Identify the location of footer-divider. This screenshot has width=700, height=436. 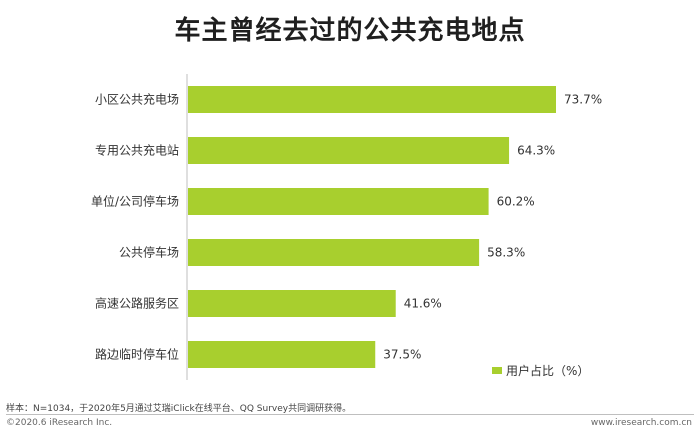
(350, 414).